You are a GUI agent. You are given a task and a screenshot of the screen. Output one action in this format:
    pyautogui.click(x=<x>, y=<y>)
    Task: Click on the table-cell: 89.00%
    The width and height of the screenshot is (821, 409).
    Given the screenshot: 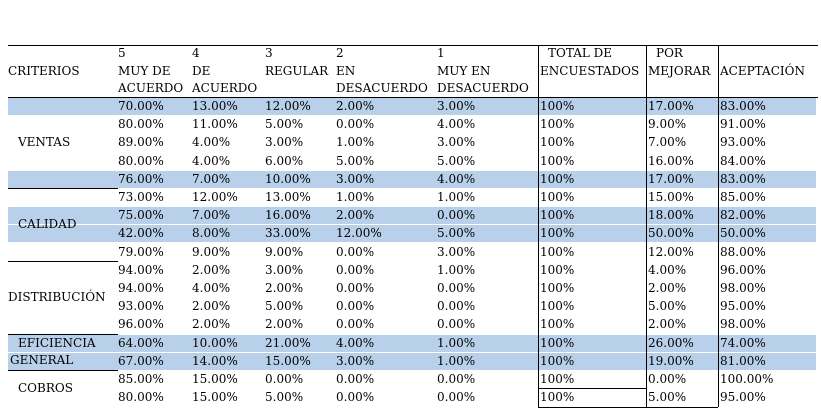 What is the action you would take?
    pyautogui.click(x=141, y=142)
    